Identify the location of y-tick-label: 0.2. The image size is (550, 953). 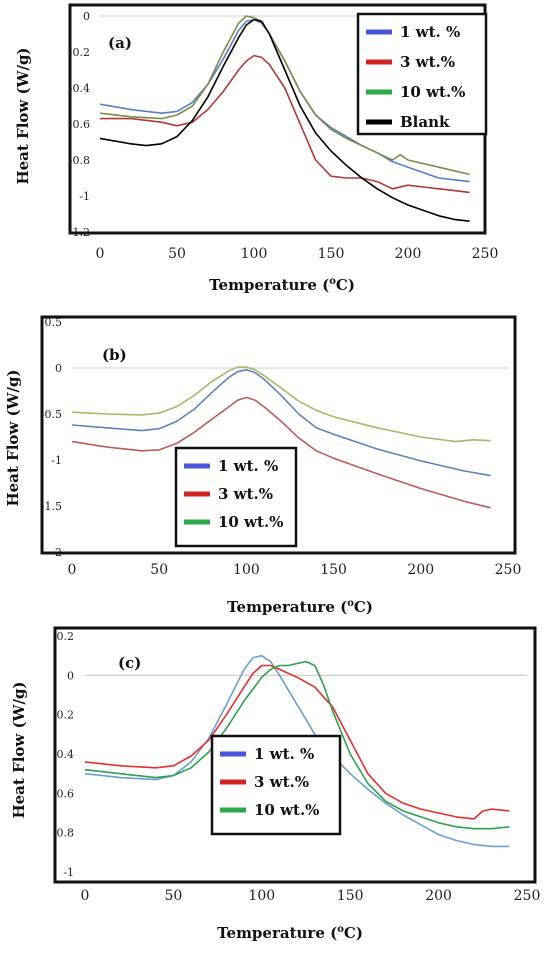
(66, 636).